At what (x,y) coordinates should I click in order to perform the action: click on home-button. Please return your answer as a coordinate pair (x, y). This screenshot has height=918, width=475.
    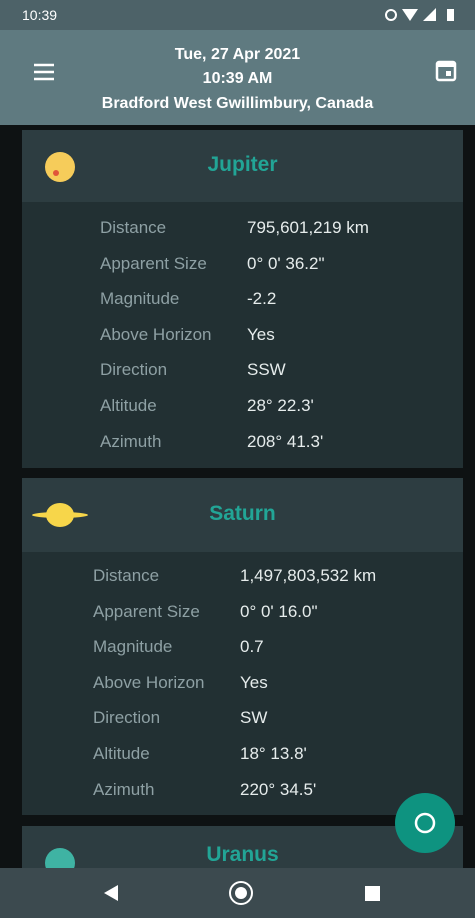
    Looking at the image, I should click on (241, 893).